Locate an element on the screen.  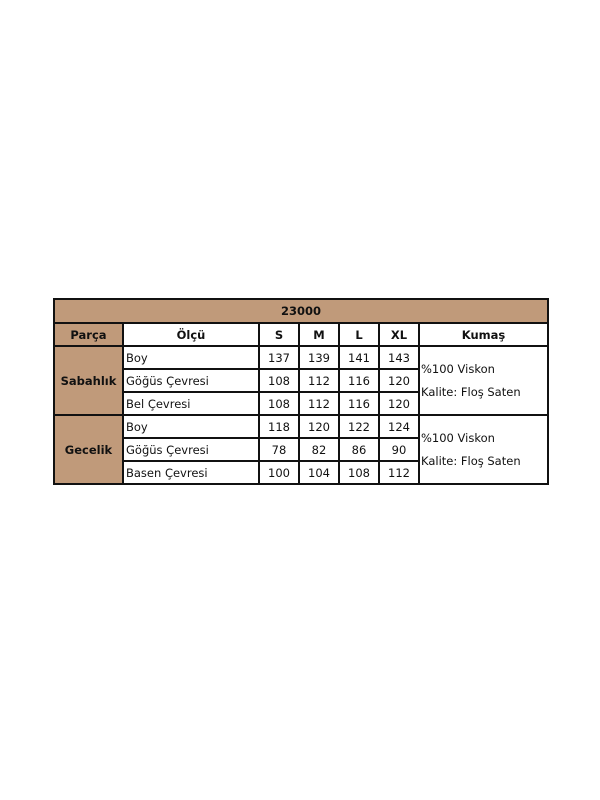
value-cell: 86 is located at coordinates (359, 449).